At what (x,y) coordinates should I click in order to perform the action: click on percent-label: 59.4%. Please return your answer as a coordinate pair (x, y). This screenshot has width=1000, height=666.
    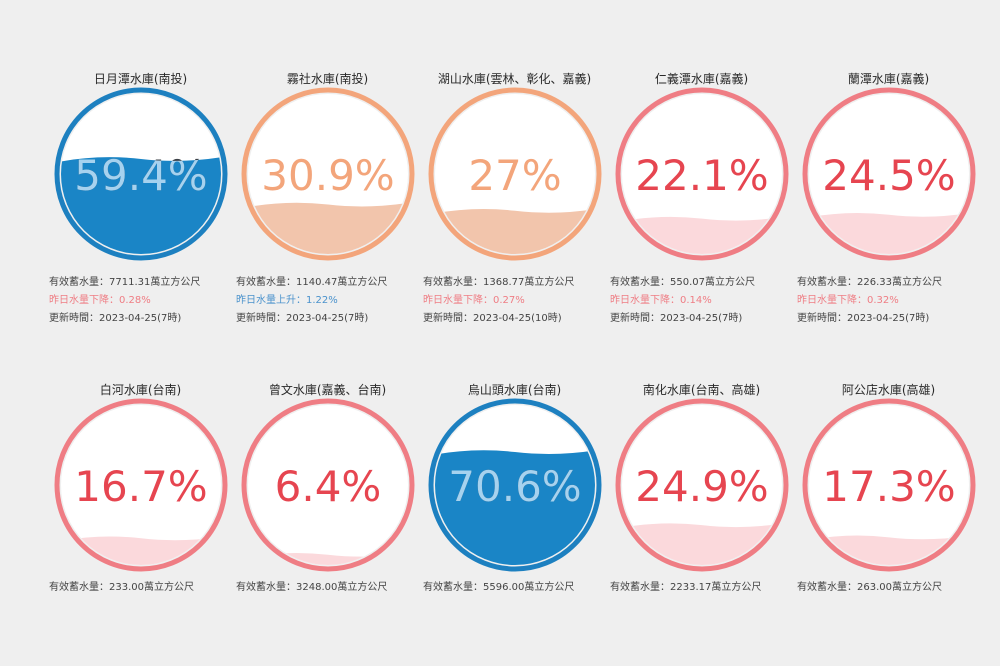
    Looking at the image, I should click on (140, 175).